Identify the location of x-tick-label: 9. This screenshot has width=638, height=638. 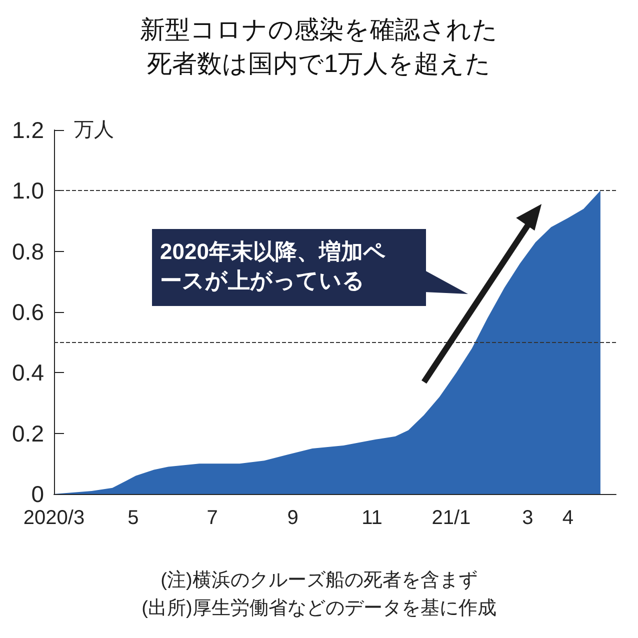
(292, 518).